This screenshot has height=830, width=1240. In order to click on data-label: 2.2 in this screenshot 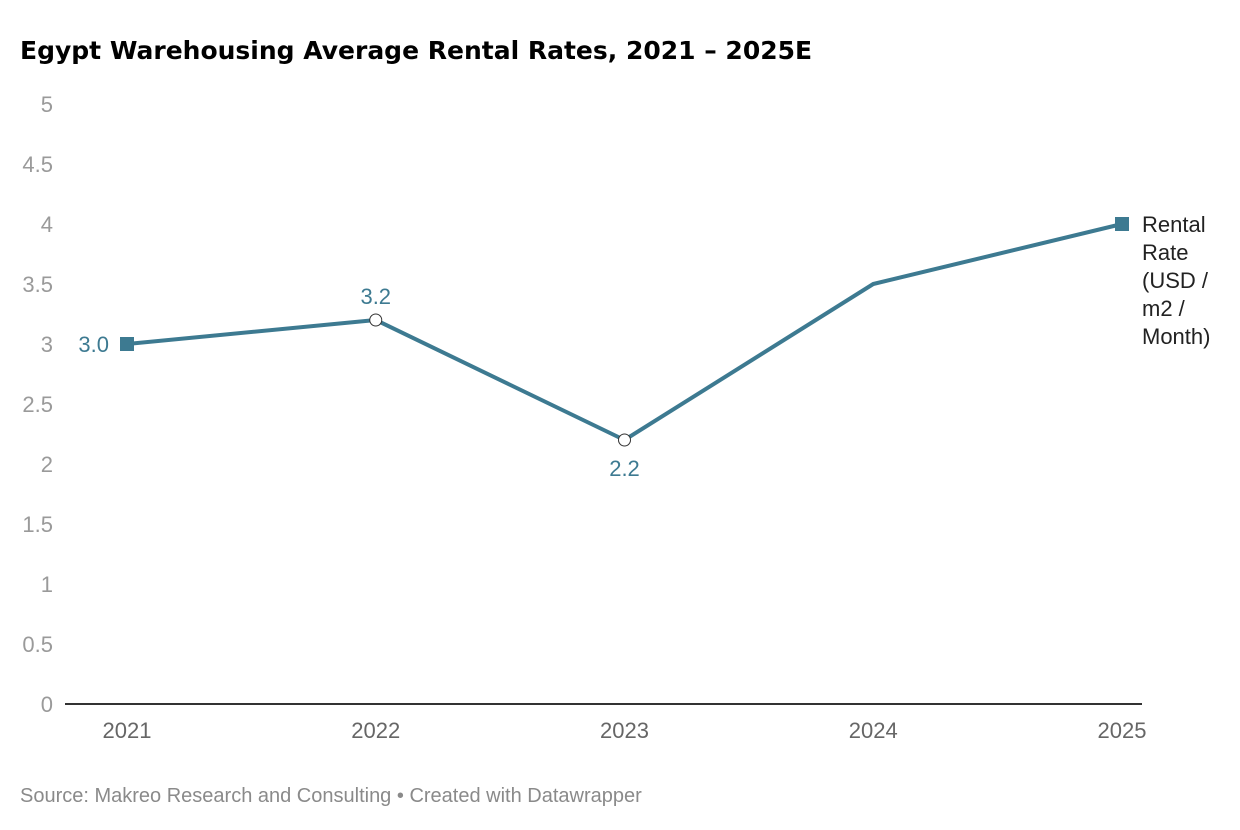, I will do `click(624, 468)`.